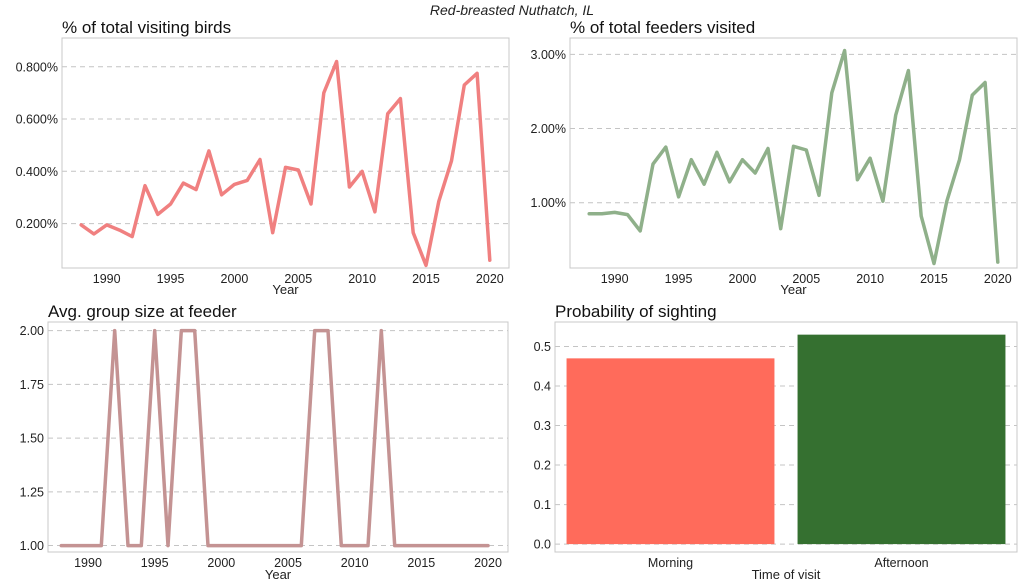  What do you see at coordinates (548, 203) in the screenshot?
I see `y-tick-label: 1.00%` at bounding box center [548, 203].